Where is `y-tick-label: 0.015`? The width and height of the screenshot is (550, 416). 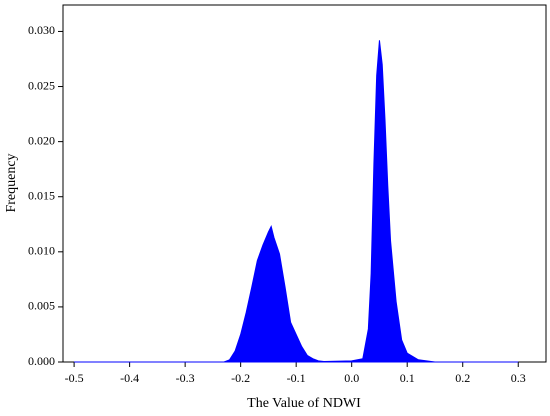
y-tick-label: 0.015 is located at coordinates (41, 195).